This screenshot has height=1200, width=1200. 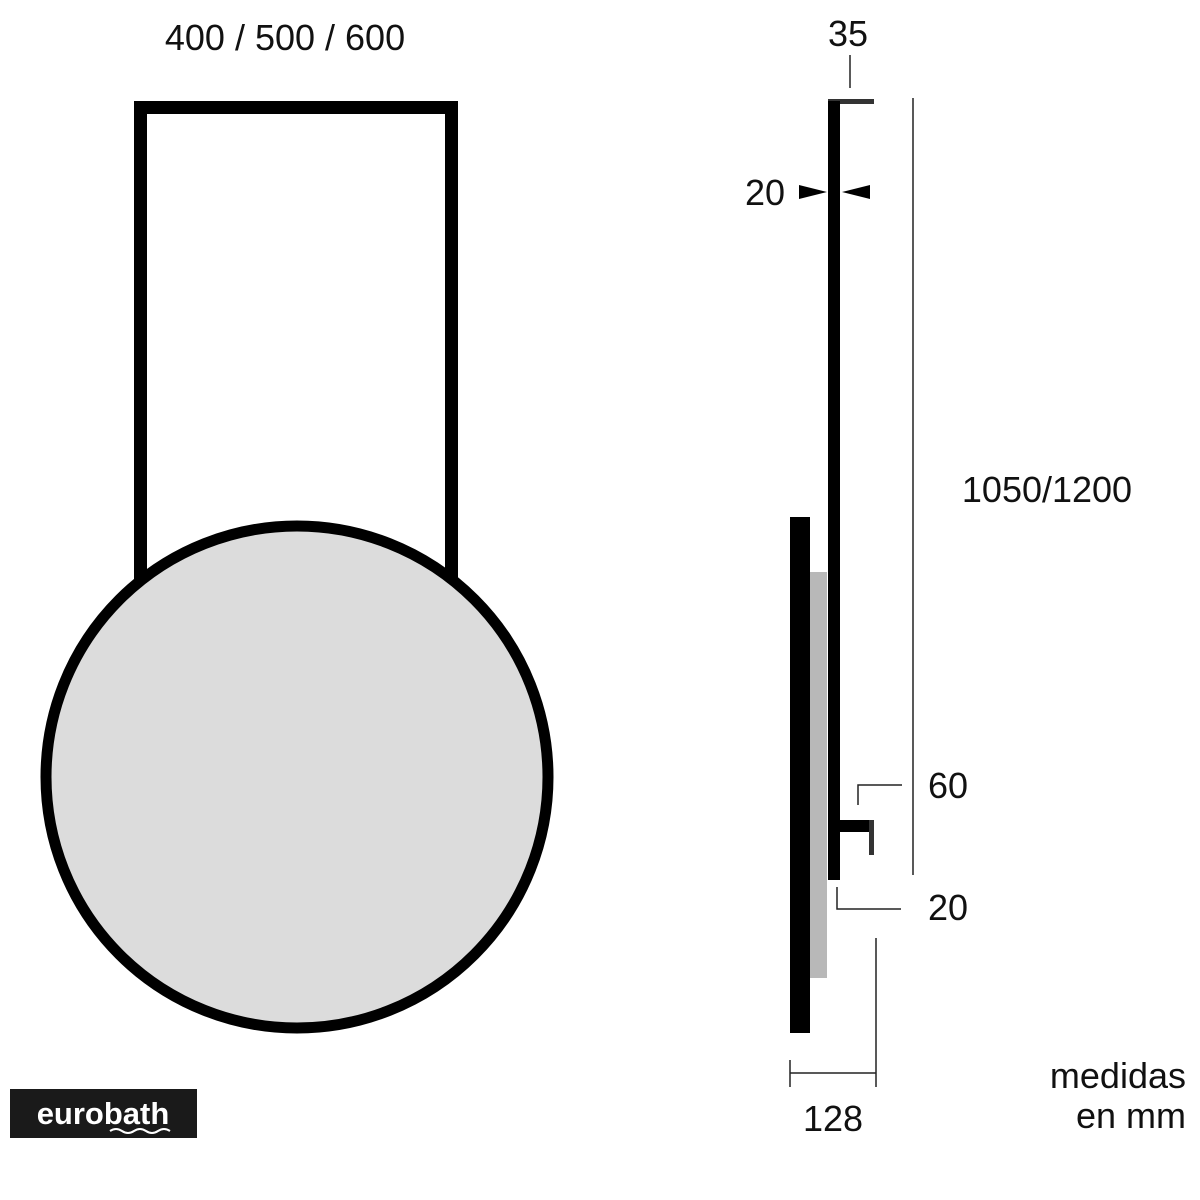 What do you see at coordinates (834, 490) in the screenshot?
I see `frame-tube` at bounding box center [834, 490].